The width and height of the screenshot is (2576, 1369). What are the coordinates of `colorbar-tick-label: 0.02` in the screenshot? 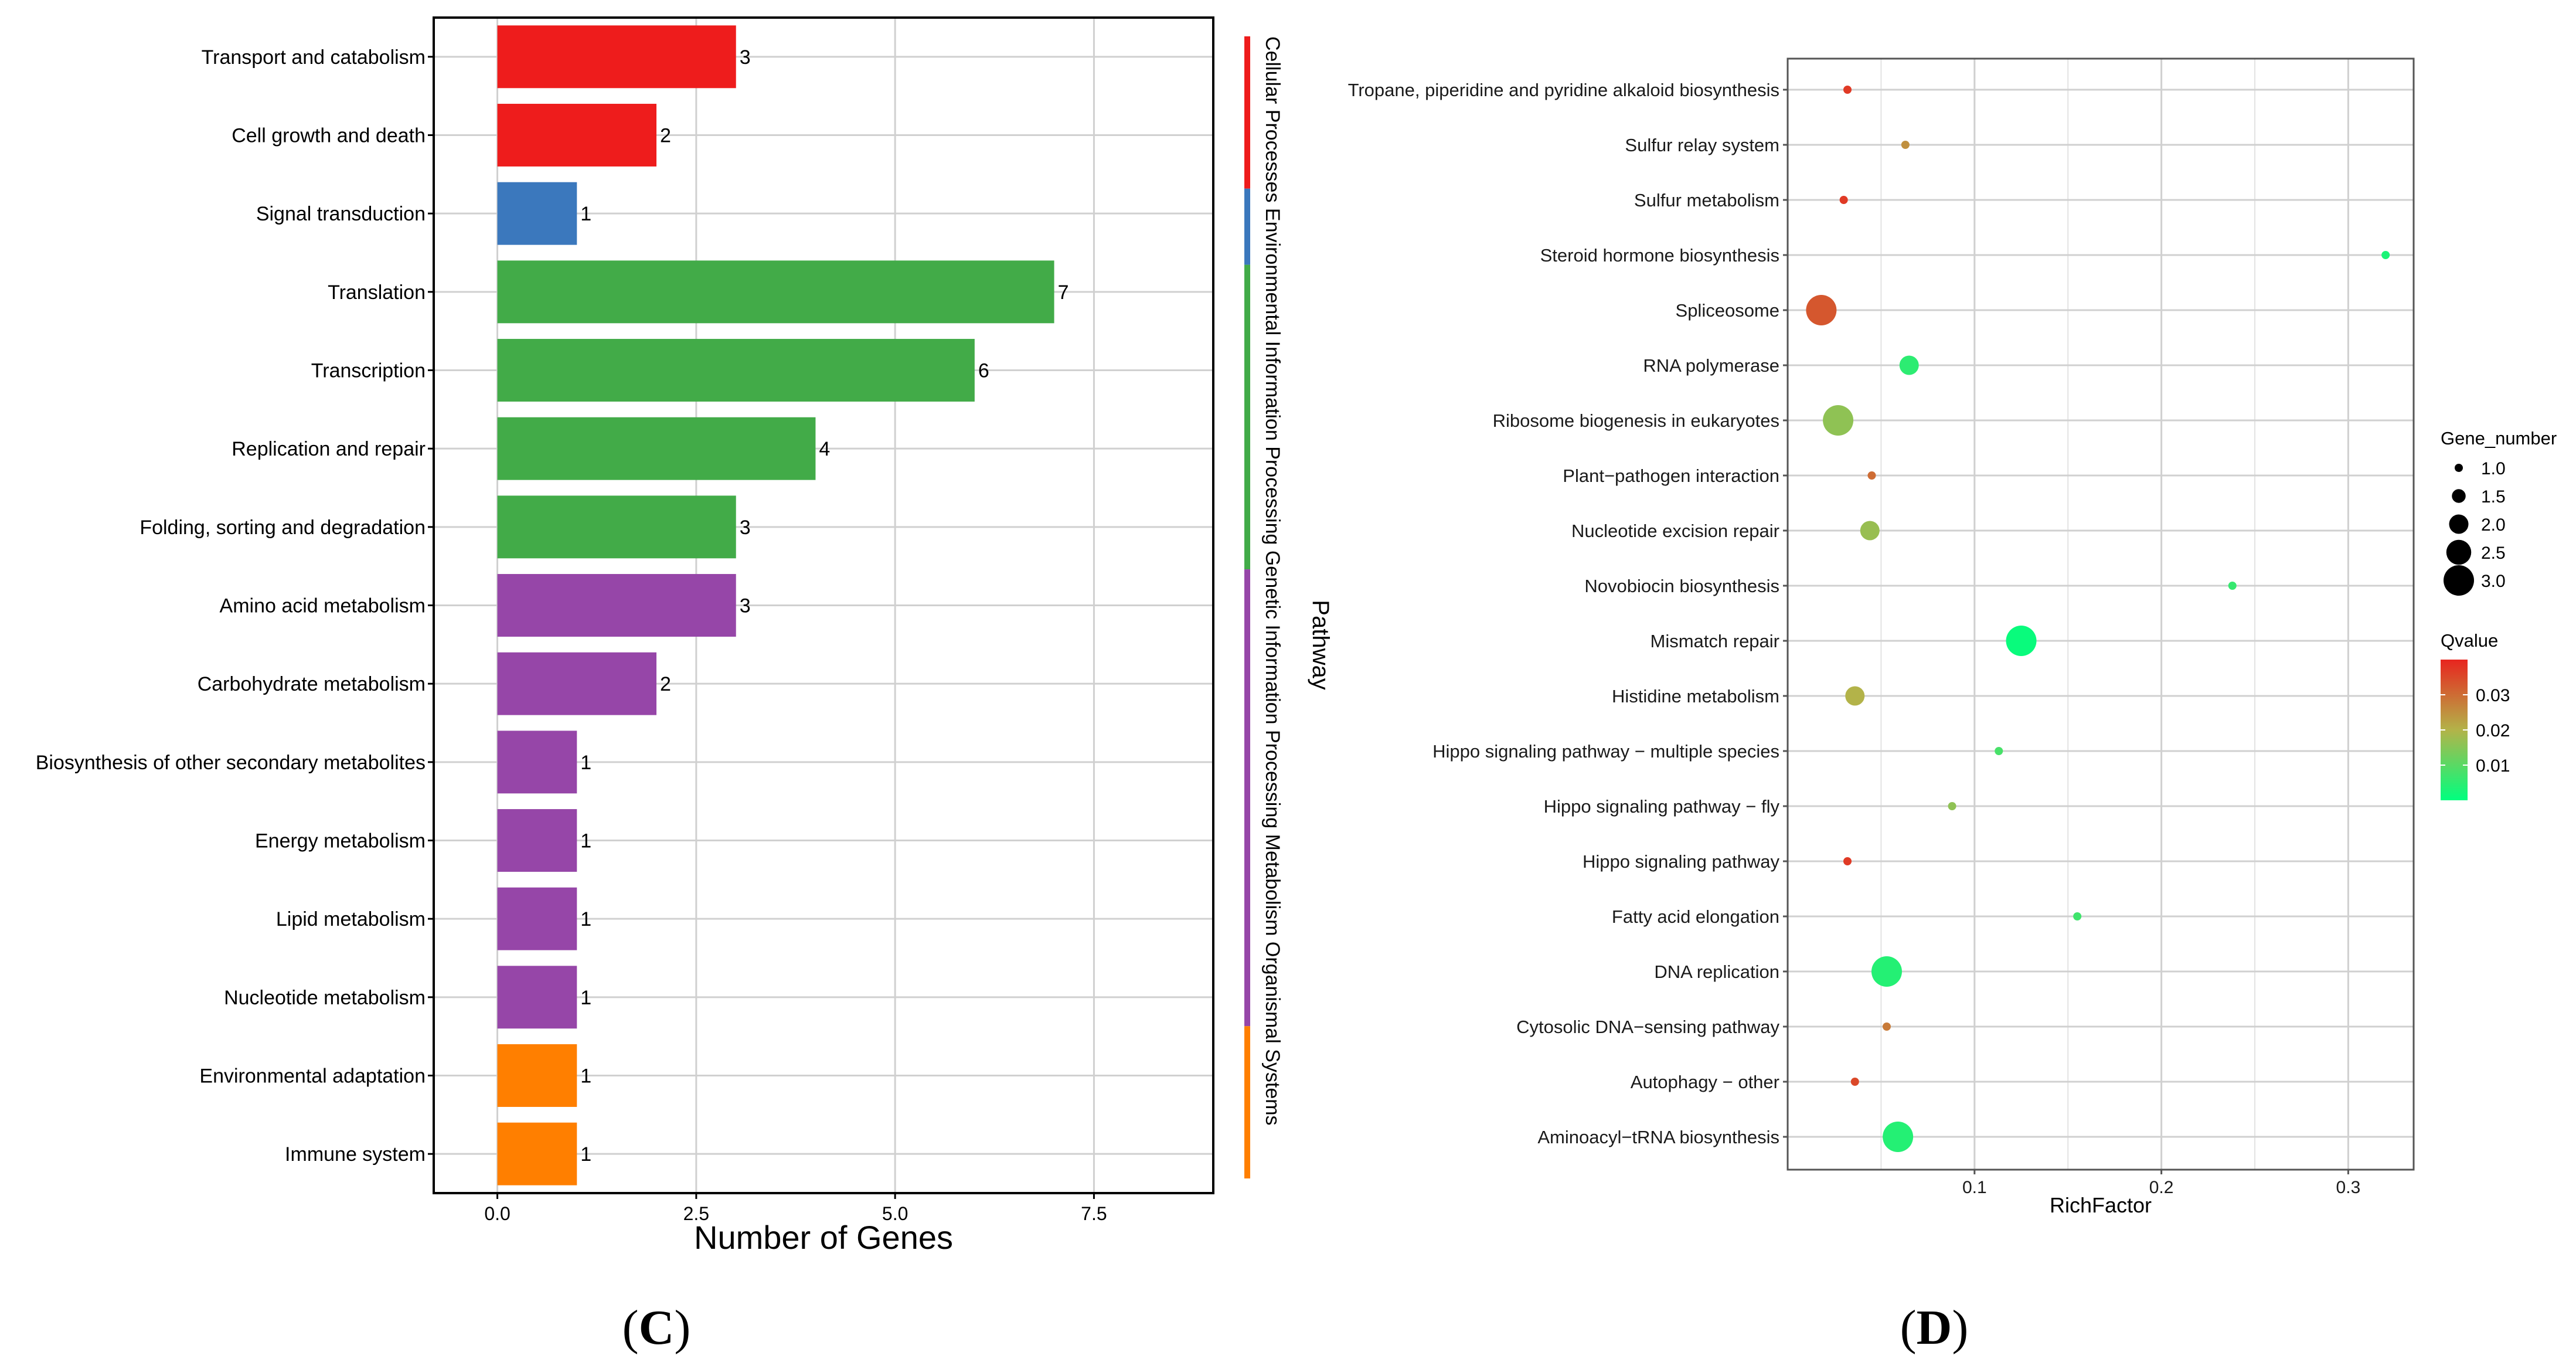 It's located at (2493, 730).